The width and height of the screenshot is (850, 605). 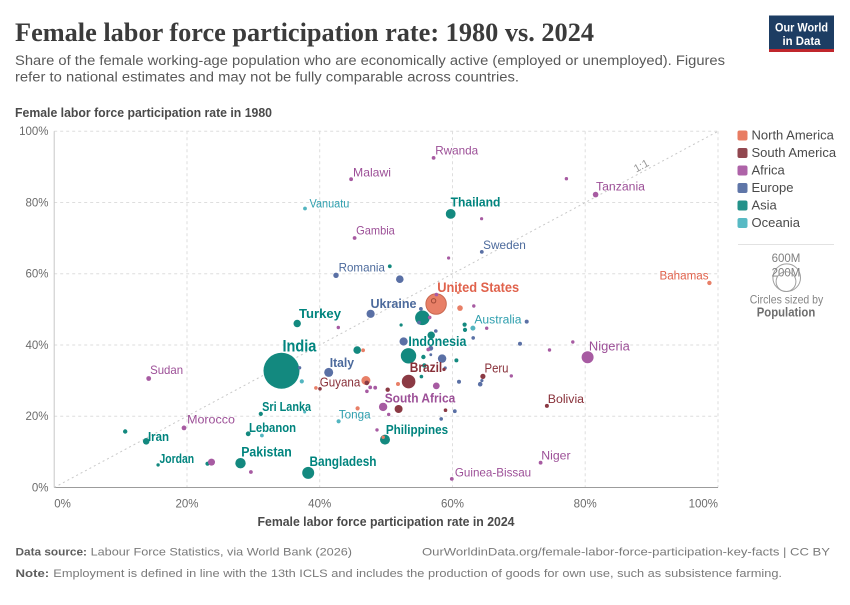 I want to click on svg-text: Rwanda, so click(x=456, y=151).